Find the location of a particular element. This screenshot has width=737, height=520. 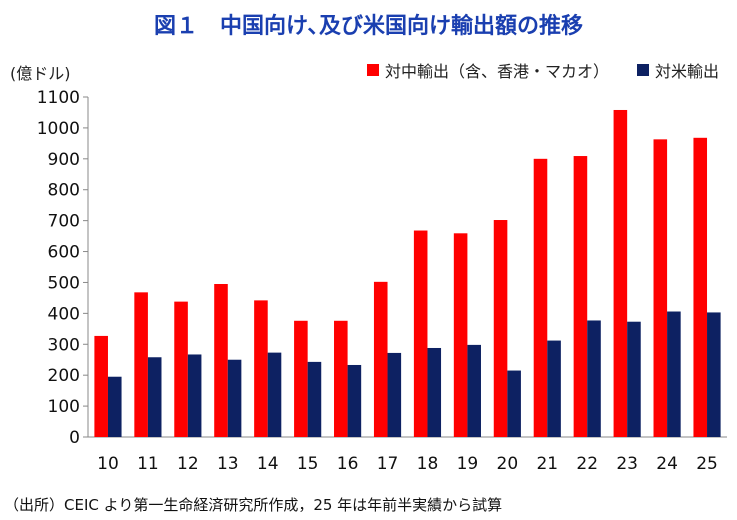

y-tick-label: 800 is located at coordinates (64, 191).